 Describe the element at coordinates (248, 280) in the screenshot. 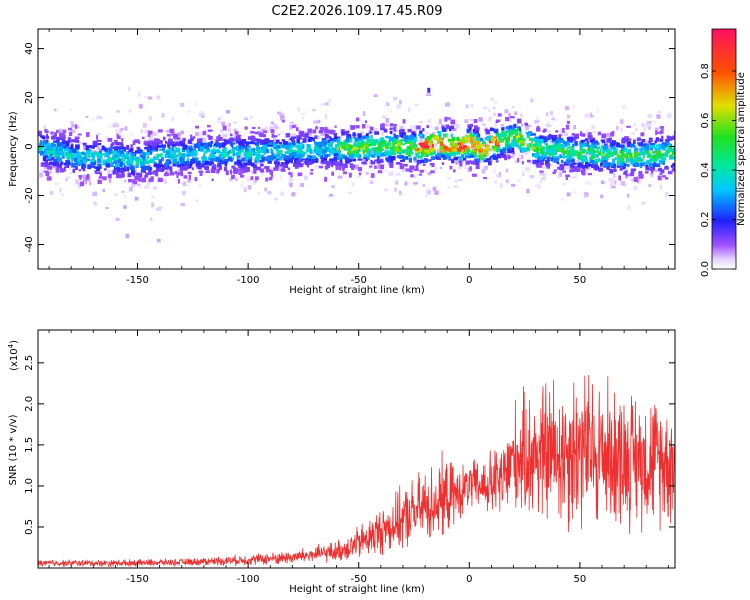

I see `spectrogram-x-tick-label: -100` at that location.